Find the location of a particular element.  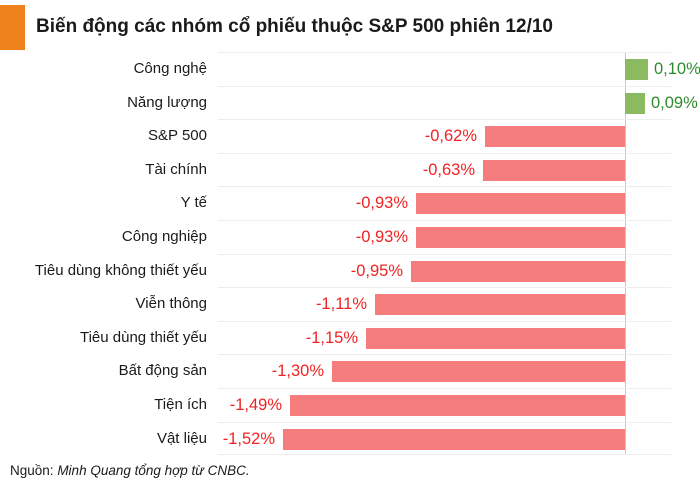

category-label: Bất động sản is located at coordinates (162, 371).